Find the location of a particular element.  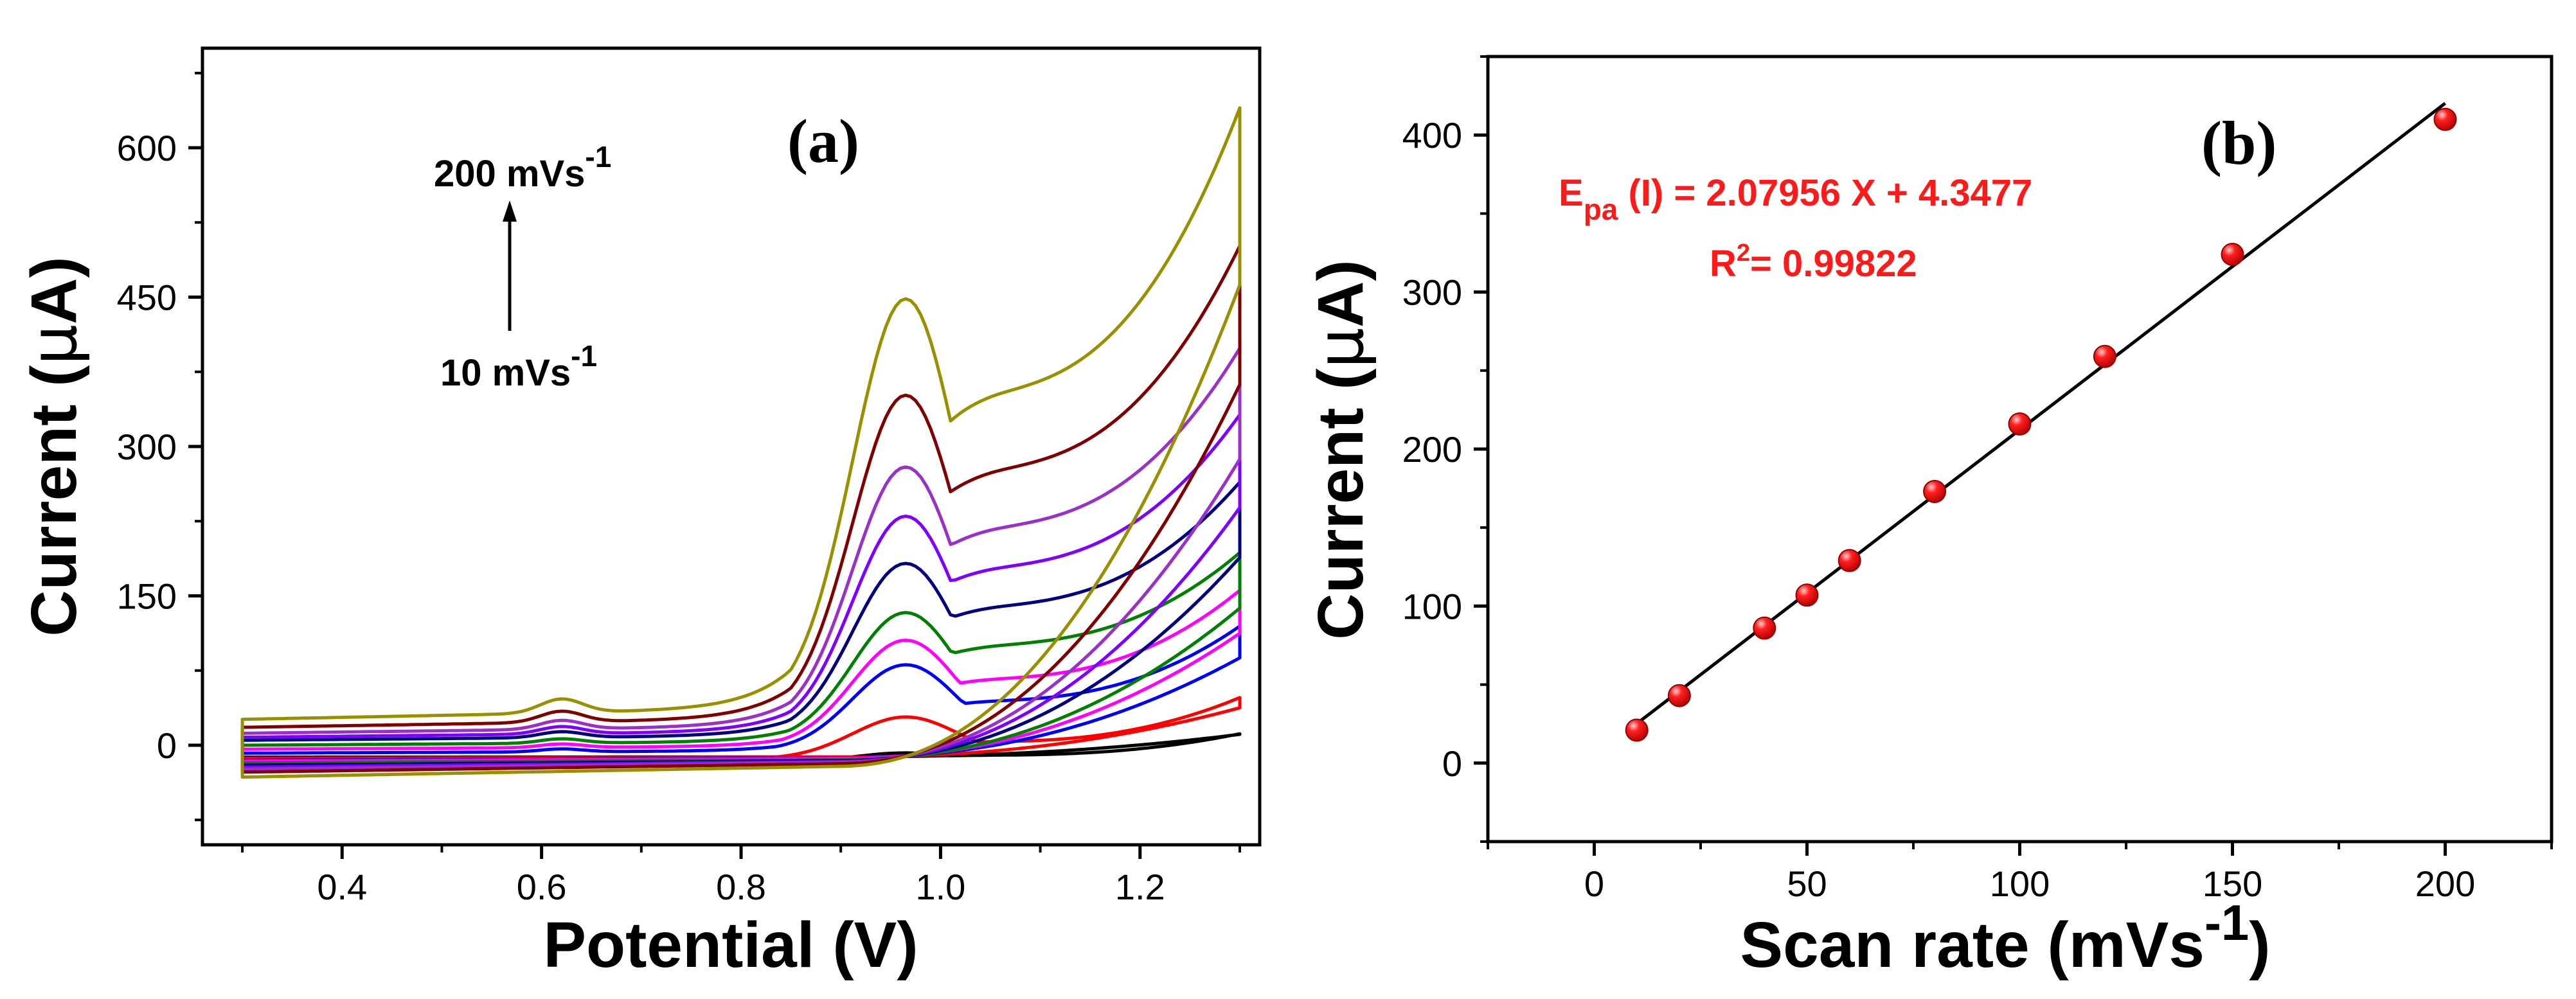

annotation-10-text: 10 mVs is located at coordinates (505, 373).